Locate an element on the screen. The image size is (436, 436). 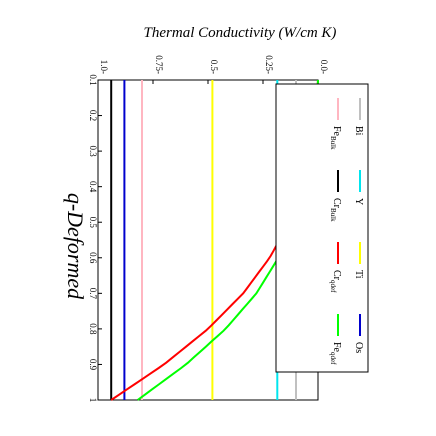
legend-os-label: Os is located at coordinates (358, 347).